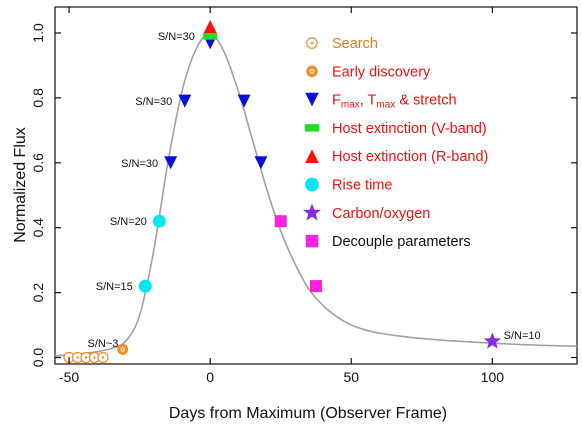 Image resolution: width=582 pixels, height=431 pixels. I want to click on sn-annotation-4: S/N=15, so click(114, 287).